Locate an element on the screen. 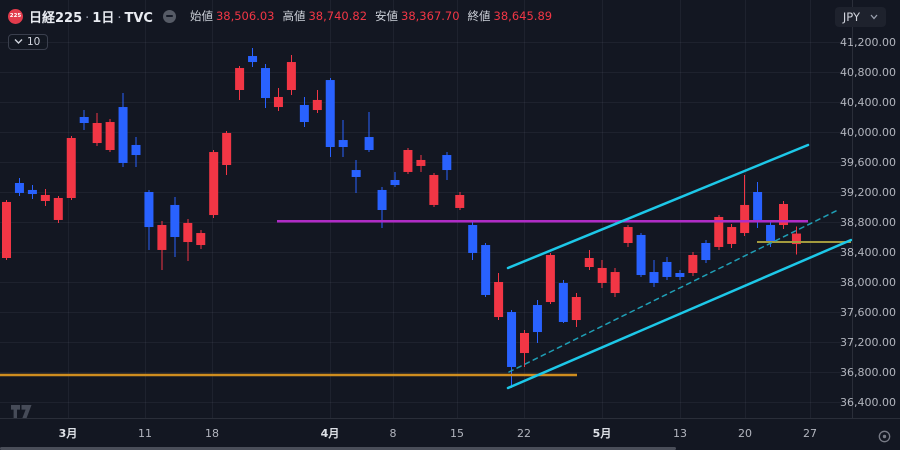  channel-lower-line is located at coordinates (679, 314).